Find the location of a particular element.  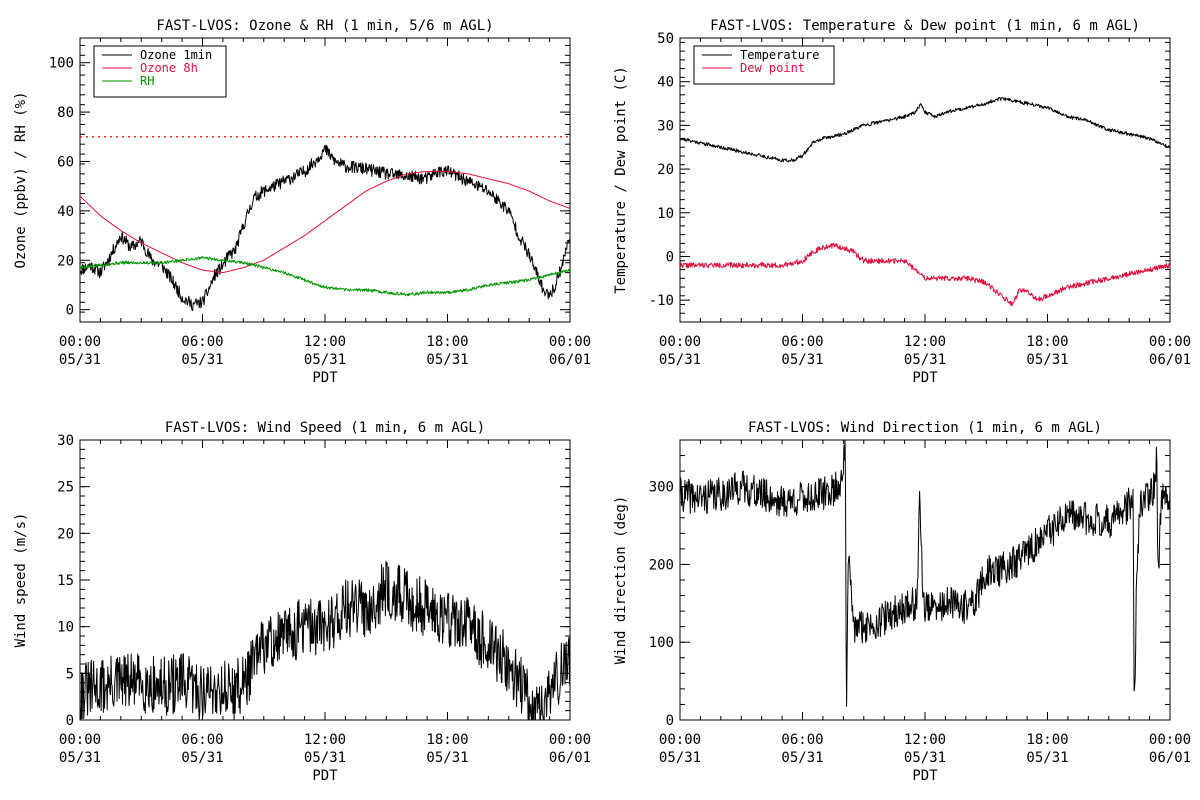

series-line-ozone-1min is located at coordinates (325, 227).